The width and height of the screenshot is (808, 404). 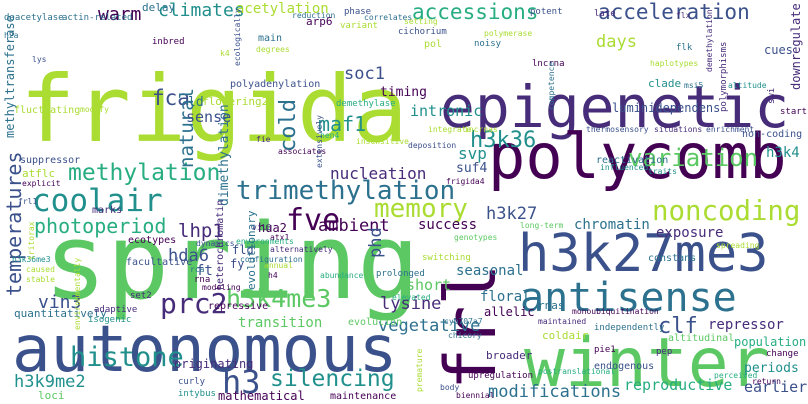 What do you see at coordinates (475, 12) in the screenshot?
I see `word-accessions: accessions` at bounding box center [475, 12].